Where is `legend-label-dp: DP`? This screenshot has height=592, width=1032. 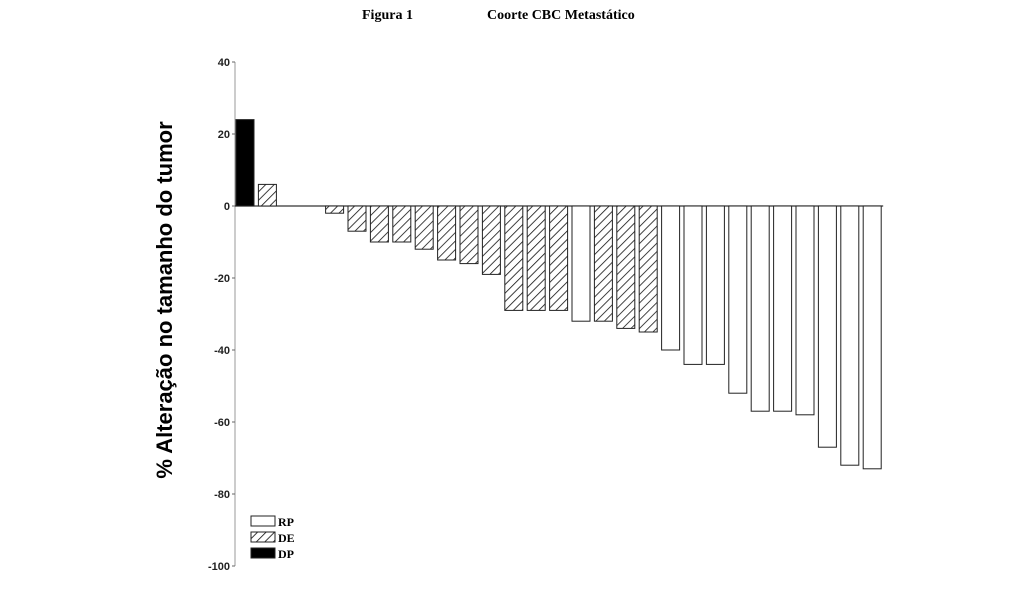 legend-label-dp: DP is located at coordinates (286, 554).